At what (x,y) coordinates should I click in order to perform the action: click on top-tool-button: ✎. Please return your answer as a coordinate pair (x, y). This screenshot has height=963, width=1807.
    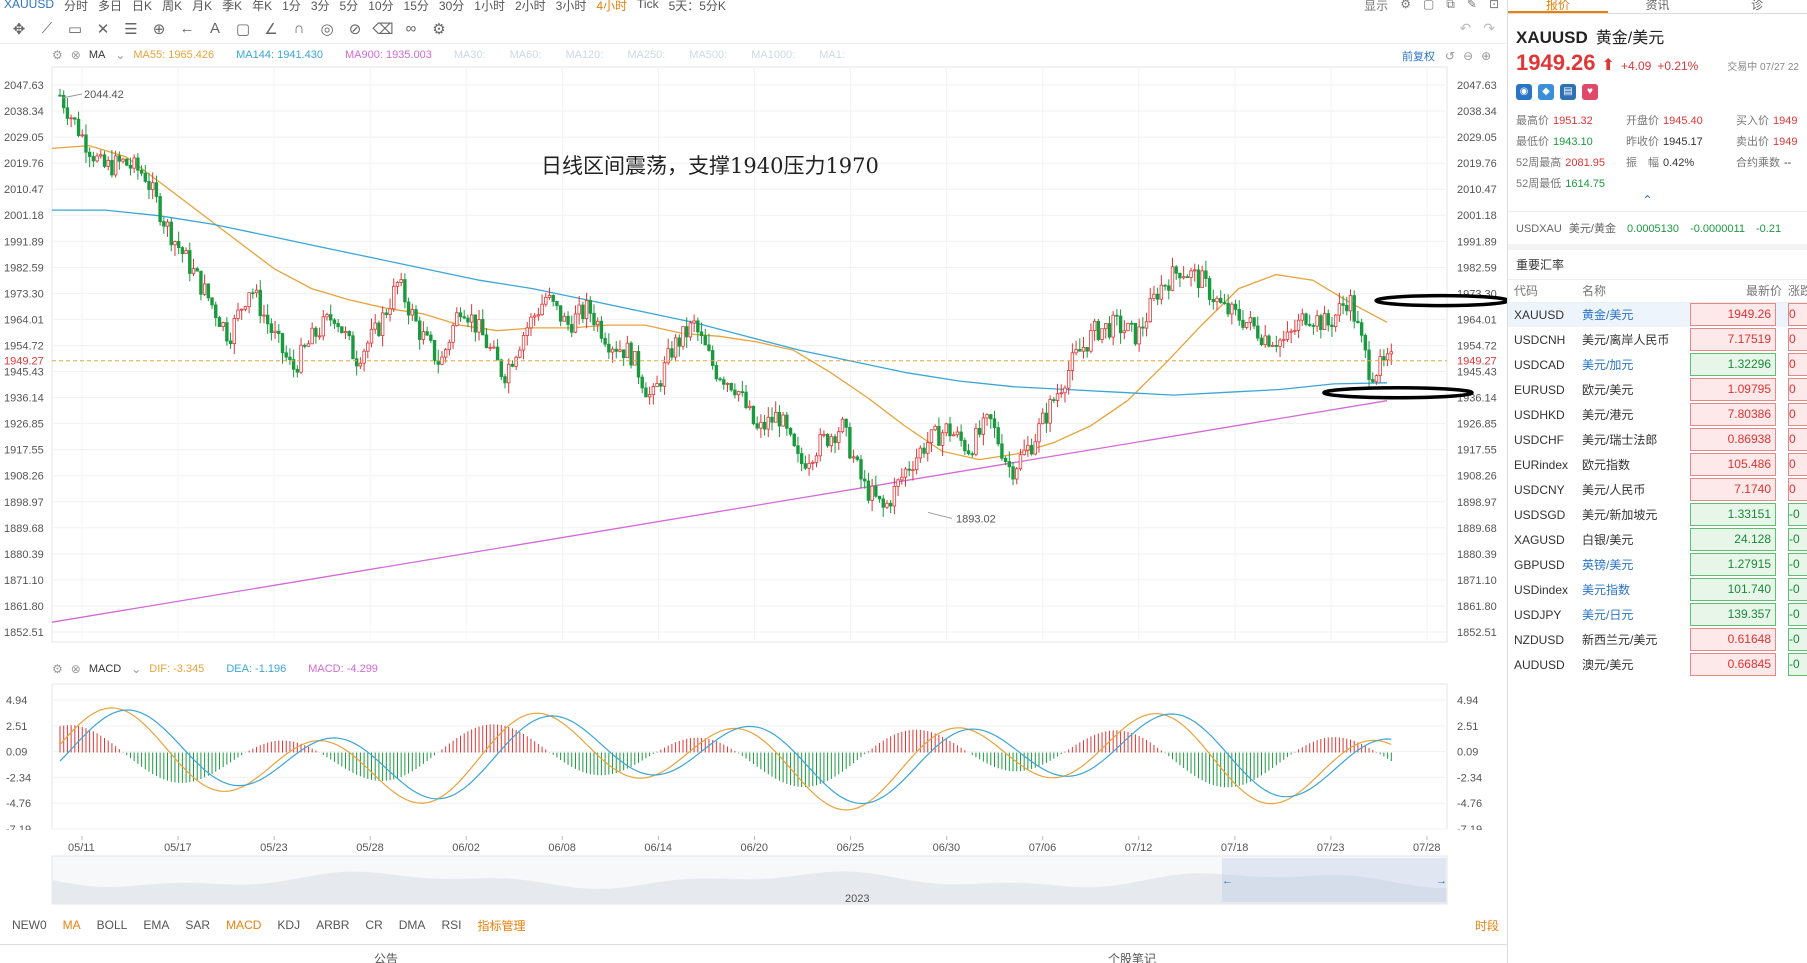
    Looking at the image, I should click on (1471, 5).